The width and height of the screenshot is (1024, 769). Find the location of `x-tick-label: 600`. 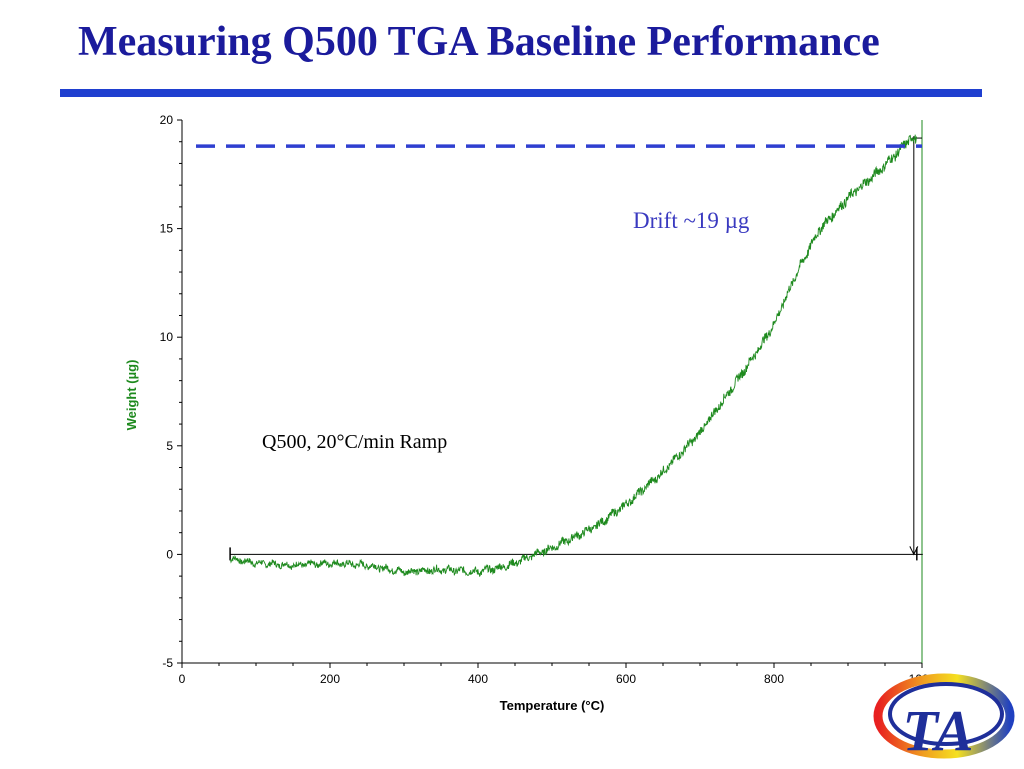

x-tick-label: 600 is located at coordinates (626, 679).